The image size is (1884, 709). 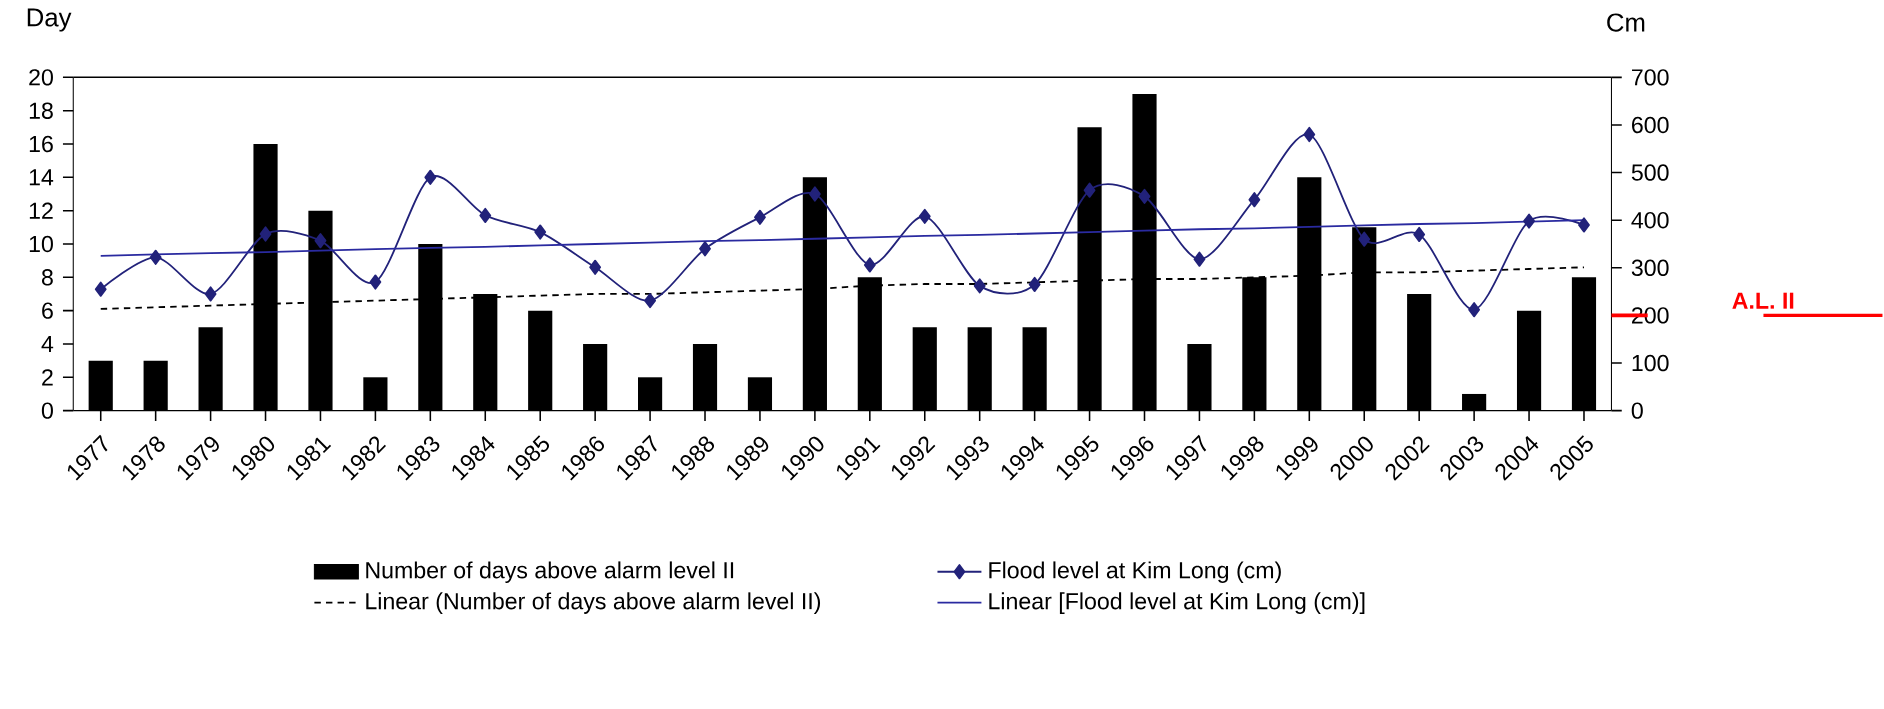 What do you see at coordinates (1177, 603) in the screenshot?
I see `legend-label: Linear [Flood level at Kim Long (cm)]` at bounding box center [1177, 603].